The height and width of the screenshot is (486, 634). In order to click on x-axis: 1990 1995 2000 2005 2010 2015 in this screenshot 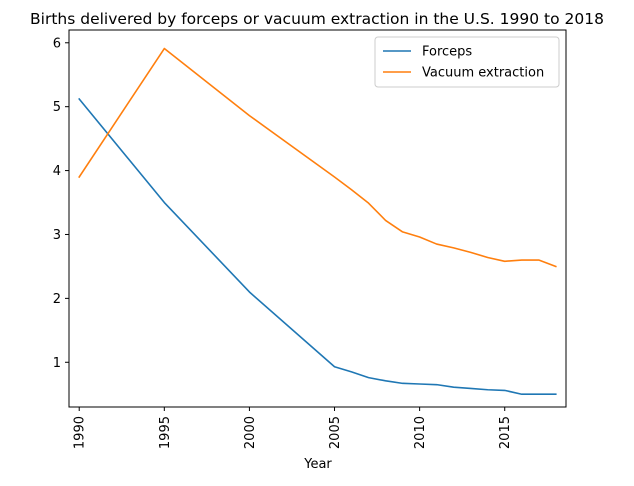, I will do `click(293, 428)`.